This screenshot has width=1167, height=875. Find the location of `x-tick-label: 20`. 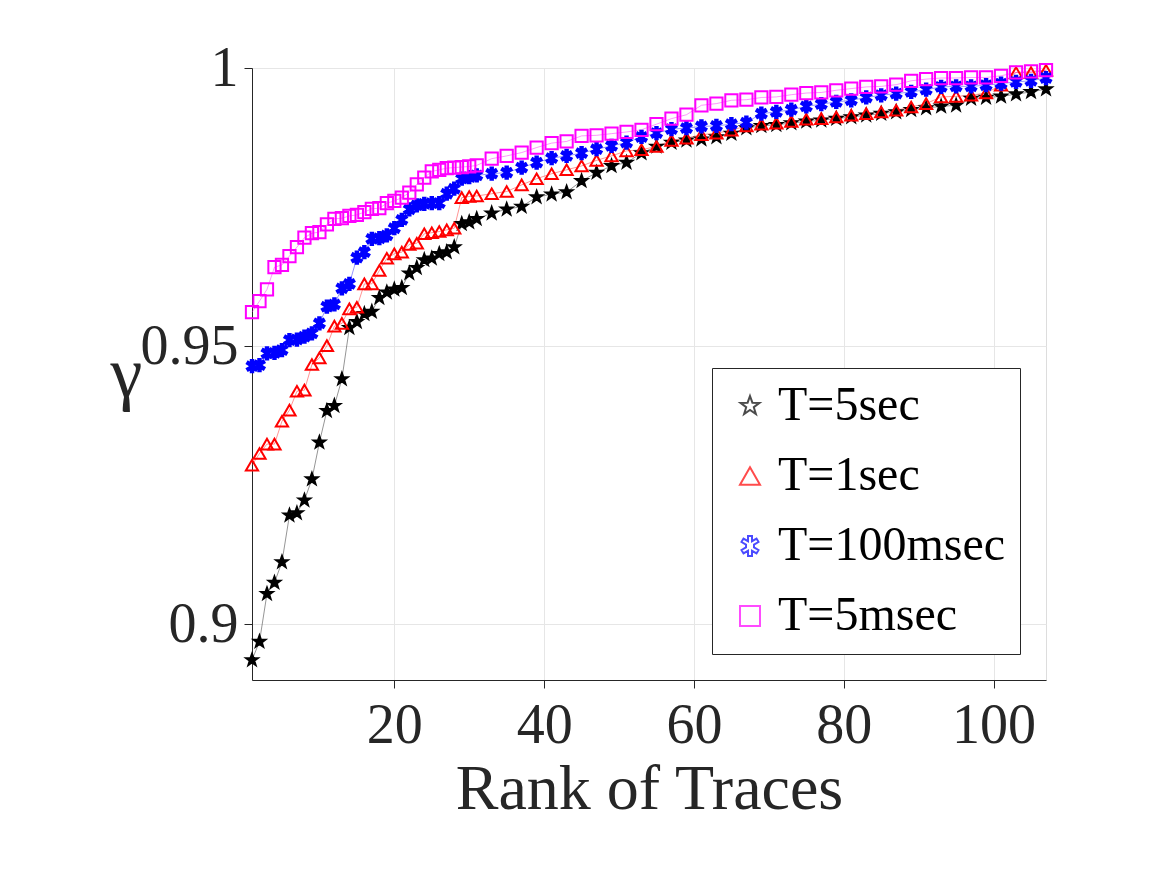

x-tick-label: 20 is located at coordinates (394, 723).